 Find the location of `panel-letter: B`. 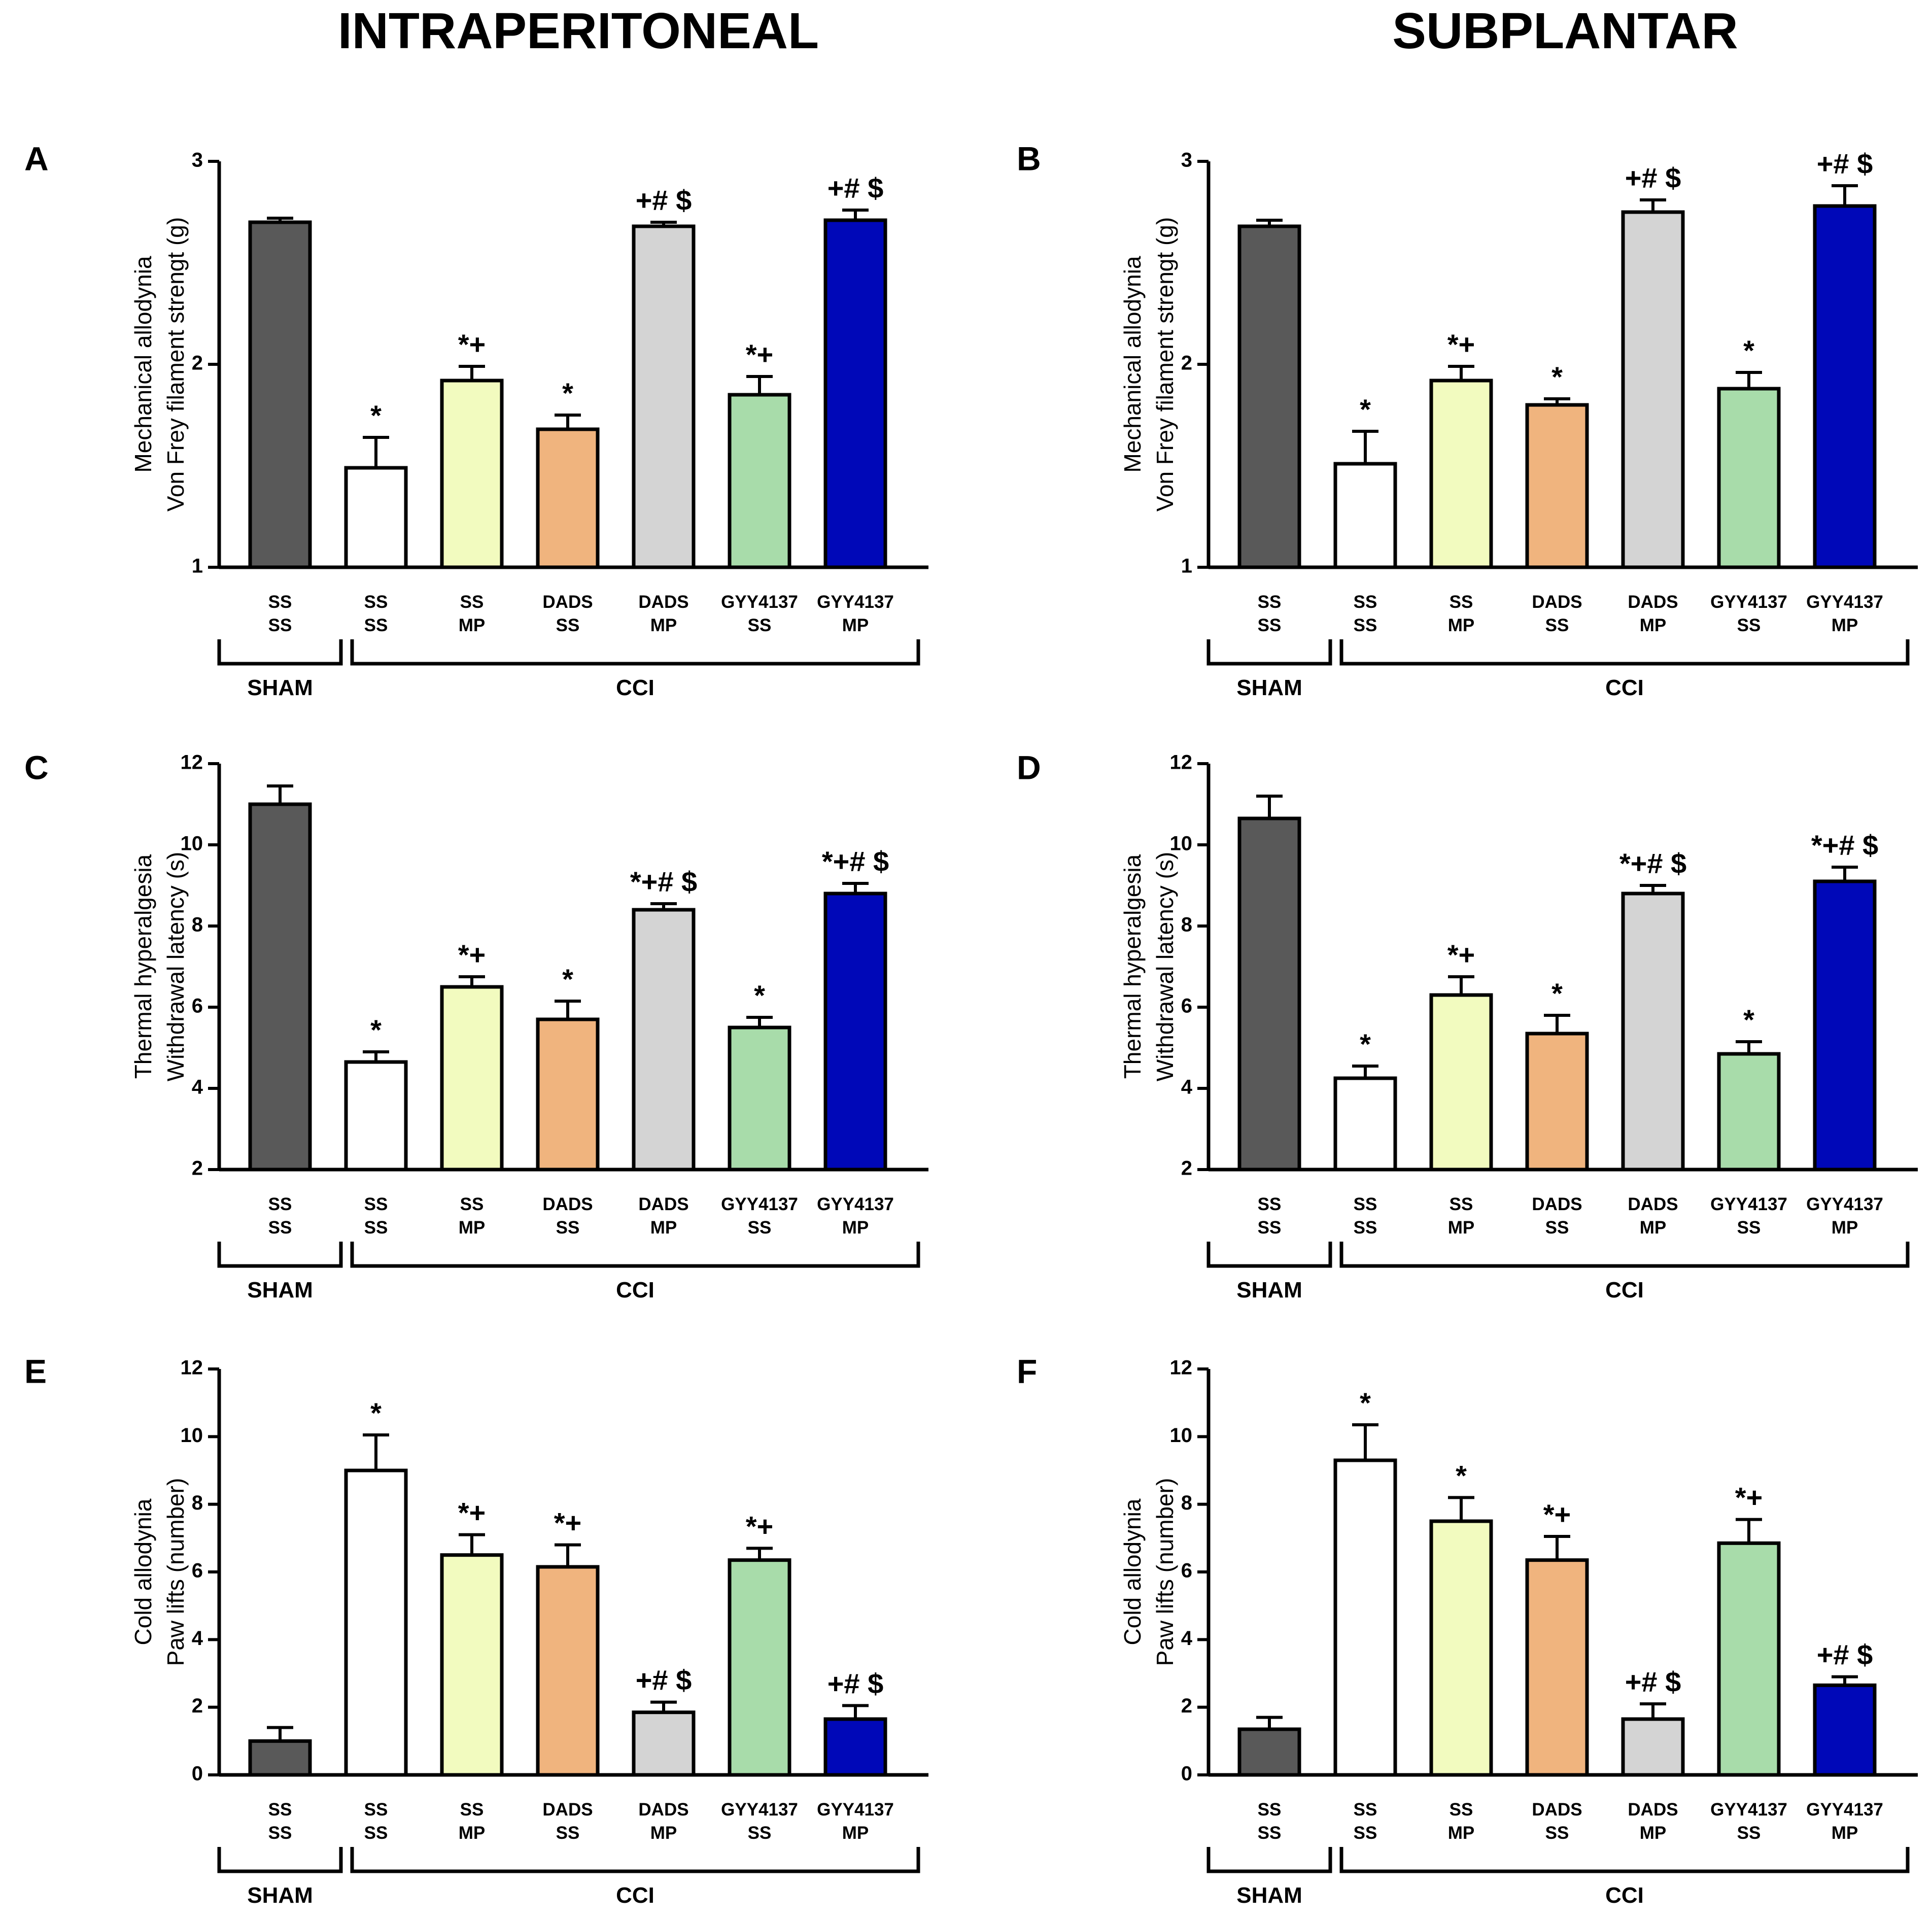

panel-letter: B is located at coordinates (1029, 158).